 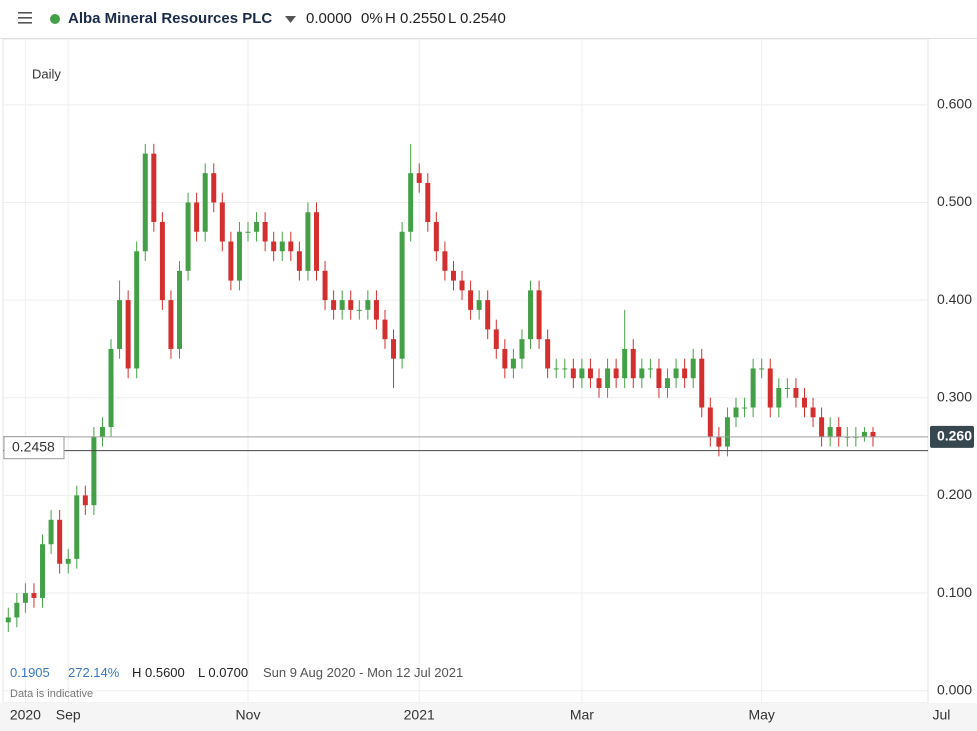 What do you see at coordinates (68, 715) in the screenshot?
I see `x-tick-label: Sep` at bounding box center [68, 715].